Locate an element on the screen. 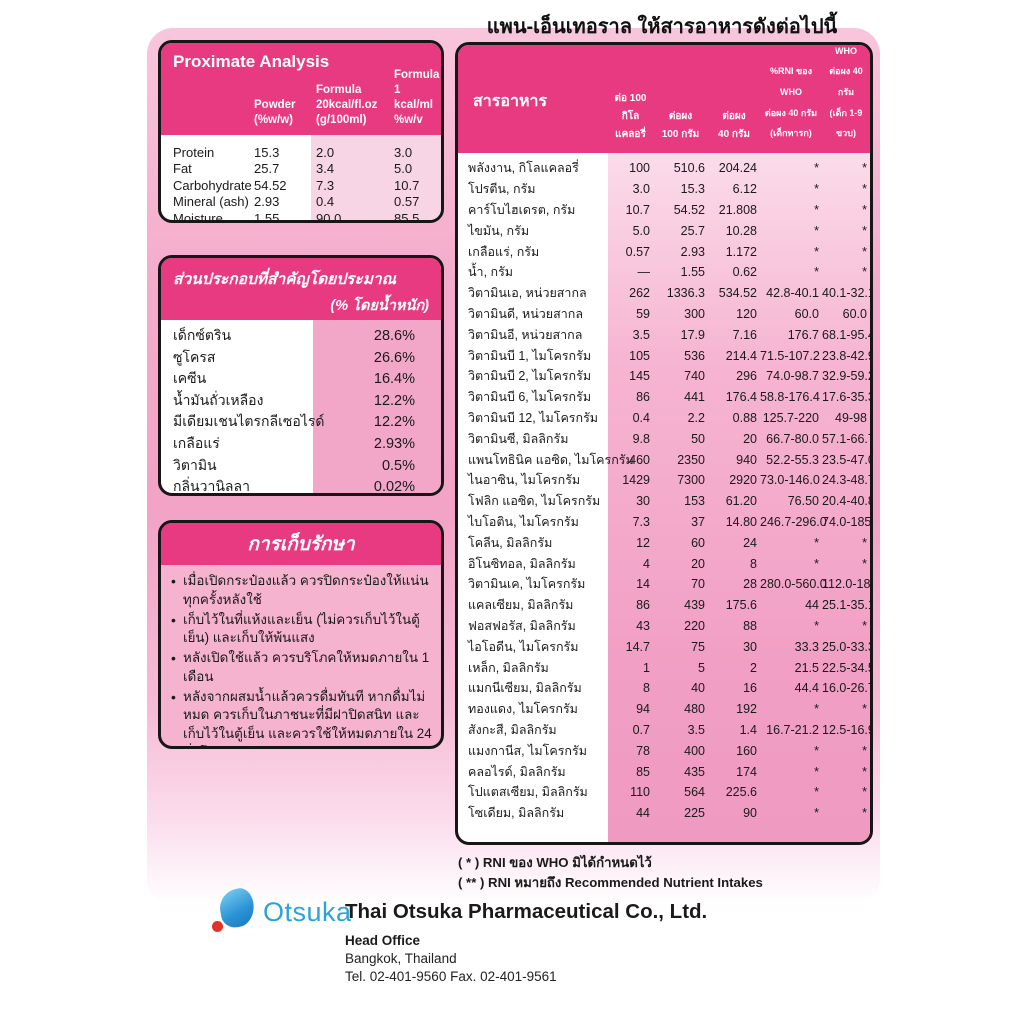  ingredient-row: วิตามิน 0.5% is located at coordinates (301, 466).